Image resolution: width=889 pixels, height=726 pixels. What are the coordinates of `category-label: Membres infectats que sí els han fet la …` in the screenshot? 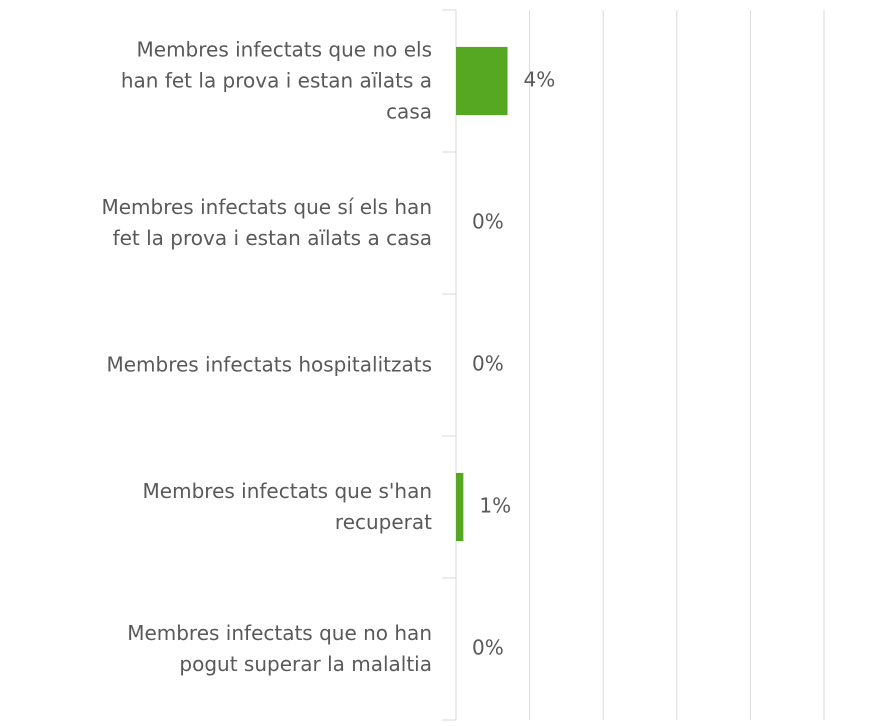 It's located at (266, 222).